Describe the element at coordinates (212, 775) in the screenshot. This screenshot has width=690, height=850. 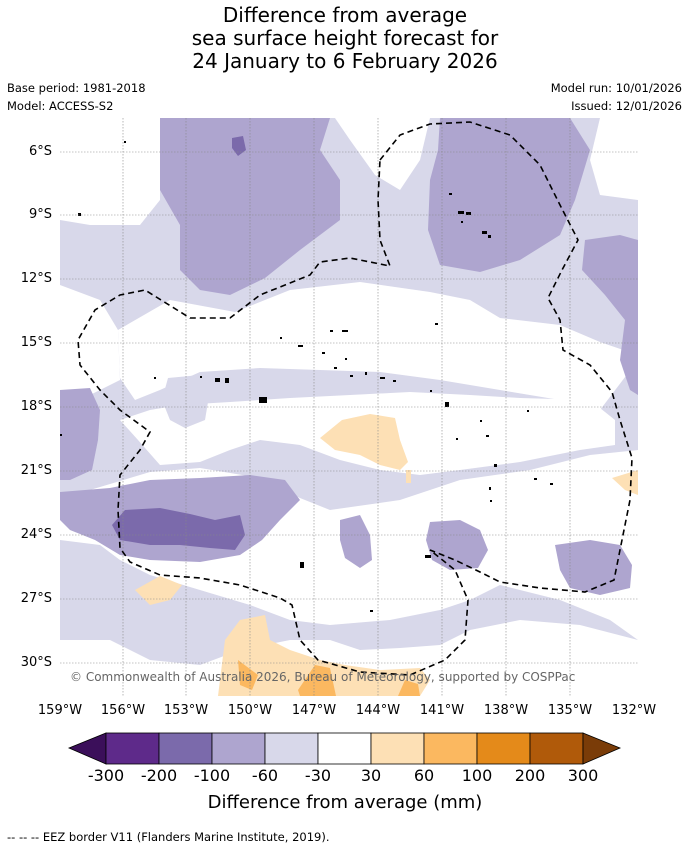
I see `colorbar-tick-label: -100` at that location.